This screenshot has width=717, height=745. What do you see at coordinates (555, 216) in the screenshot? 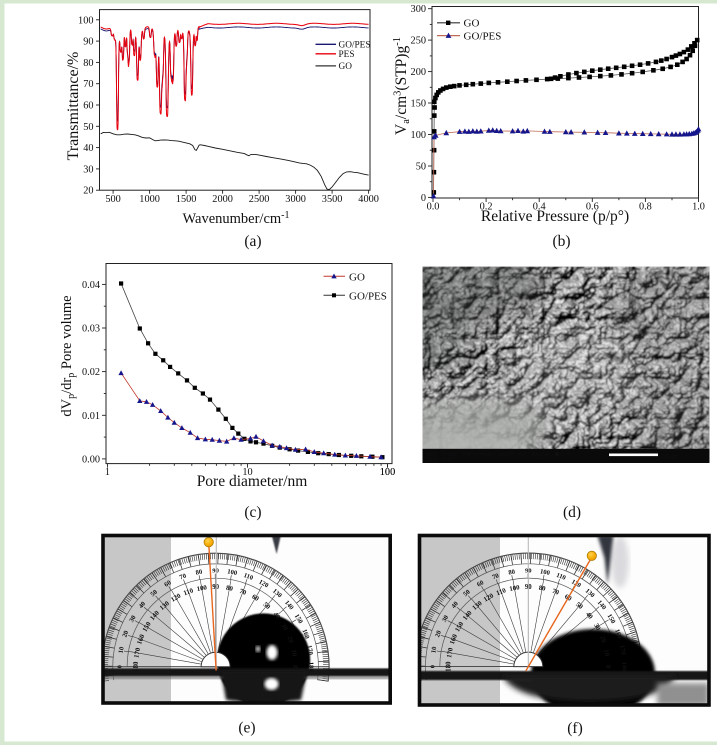
I see `svg-text: Relative Pressure (p/p°)` at bounding box center [555, 216].